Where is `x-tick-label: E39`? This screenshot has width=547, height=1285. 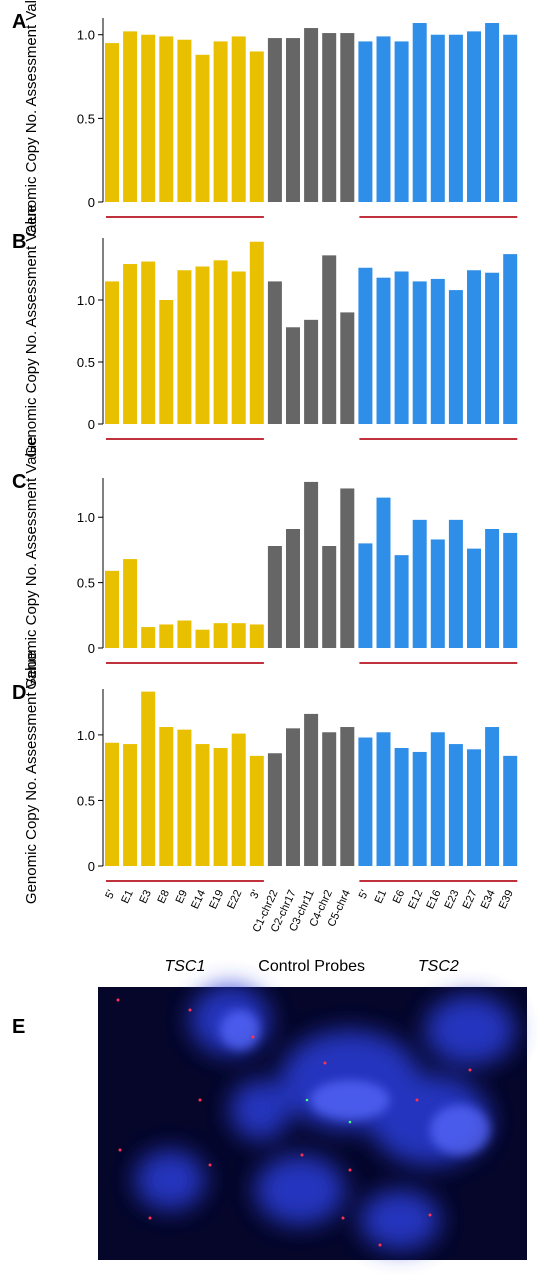 x-tick-label: E39 is located at coordinates (506, 899).